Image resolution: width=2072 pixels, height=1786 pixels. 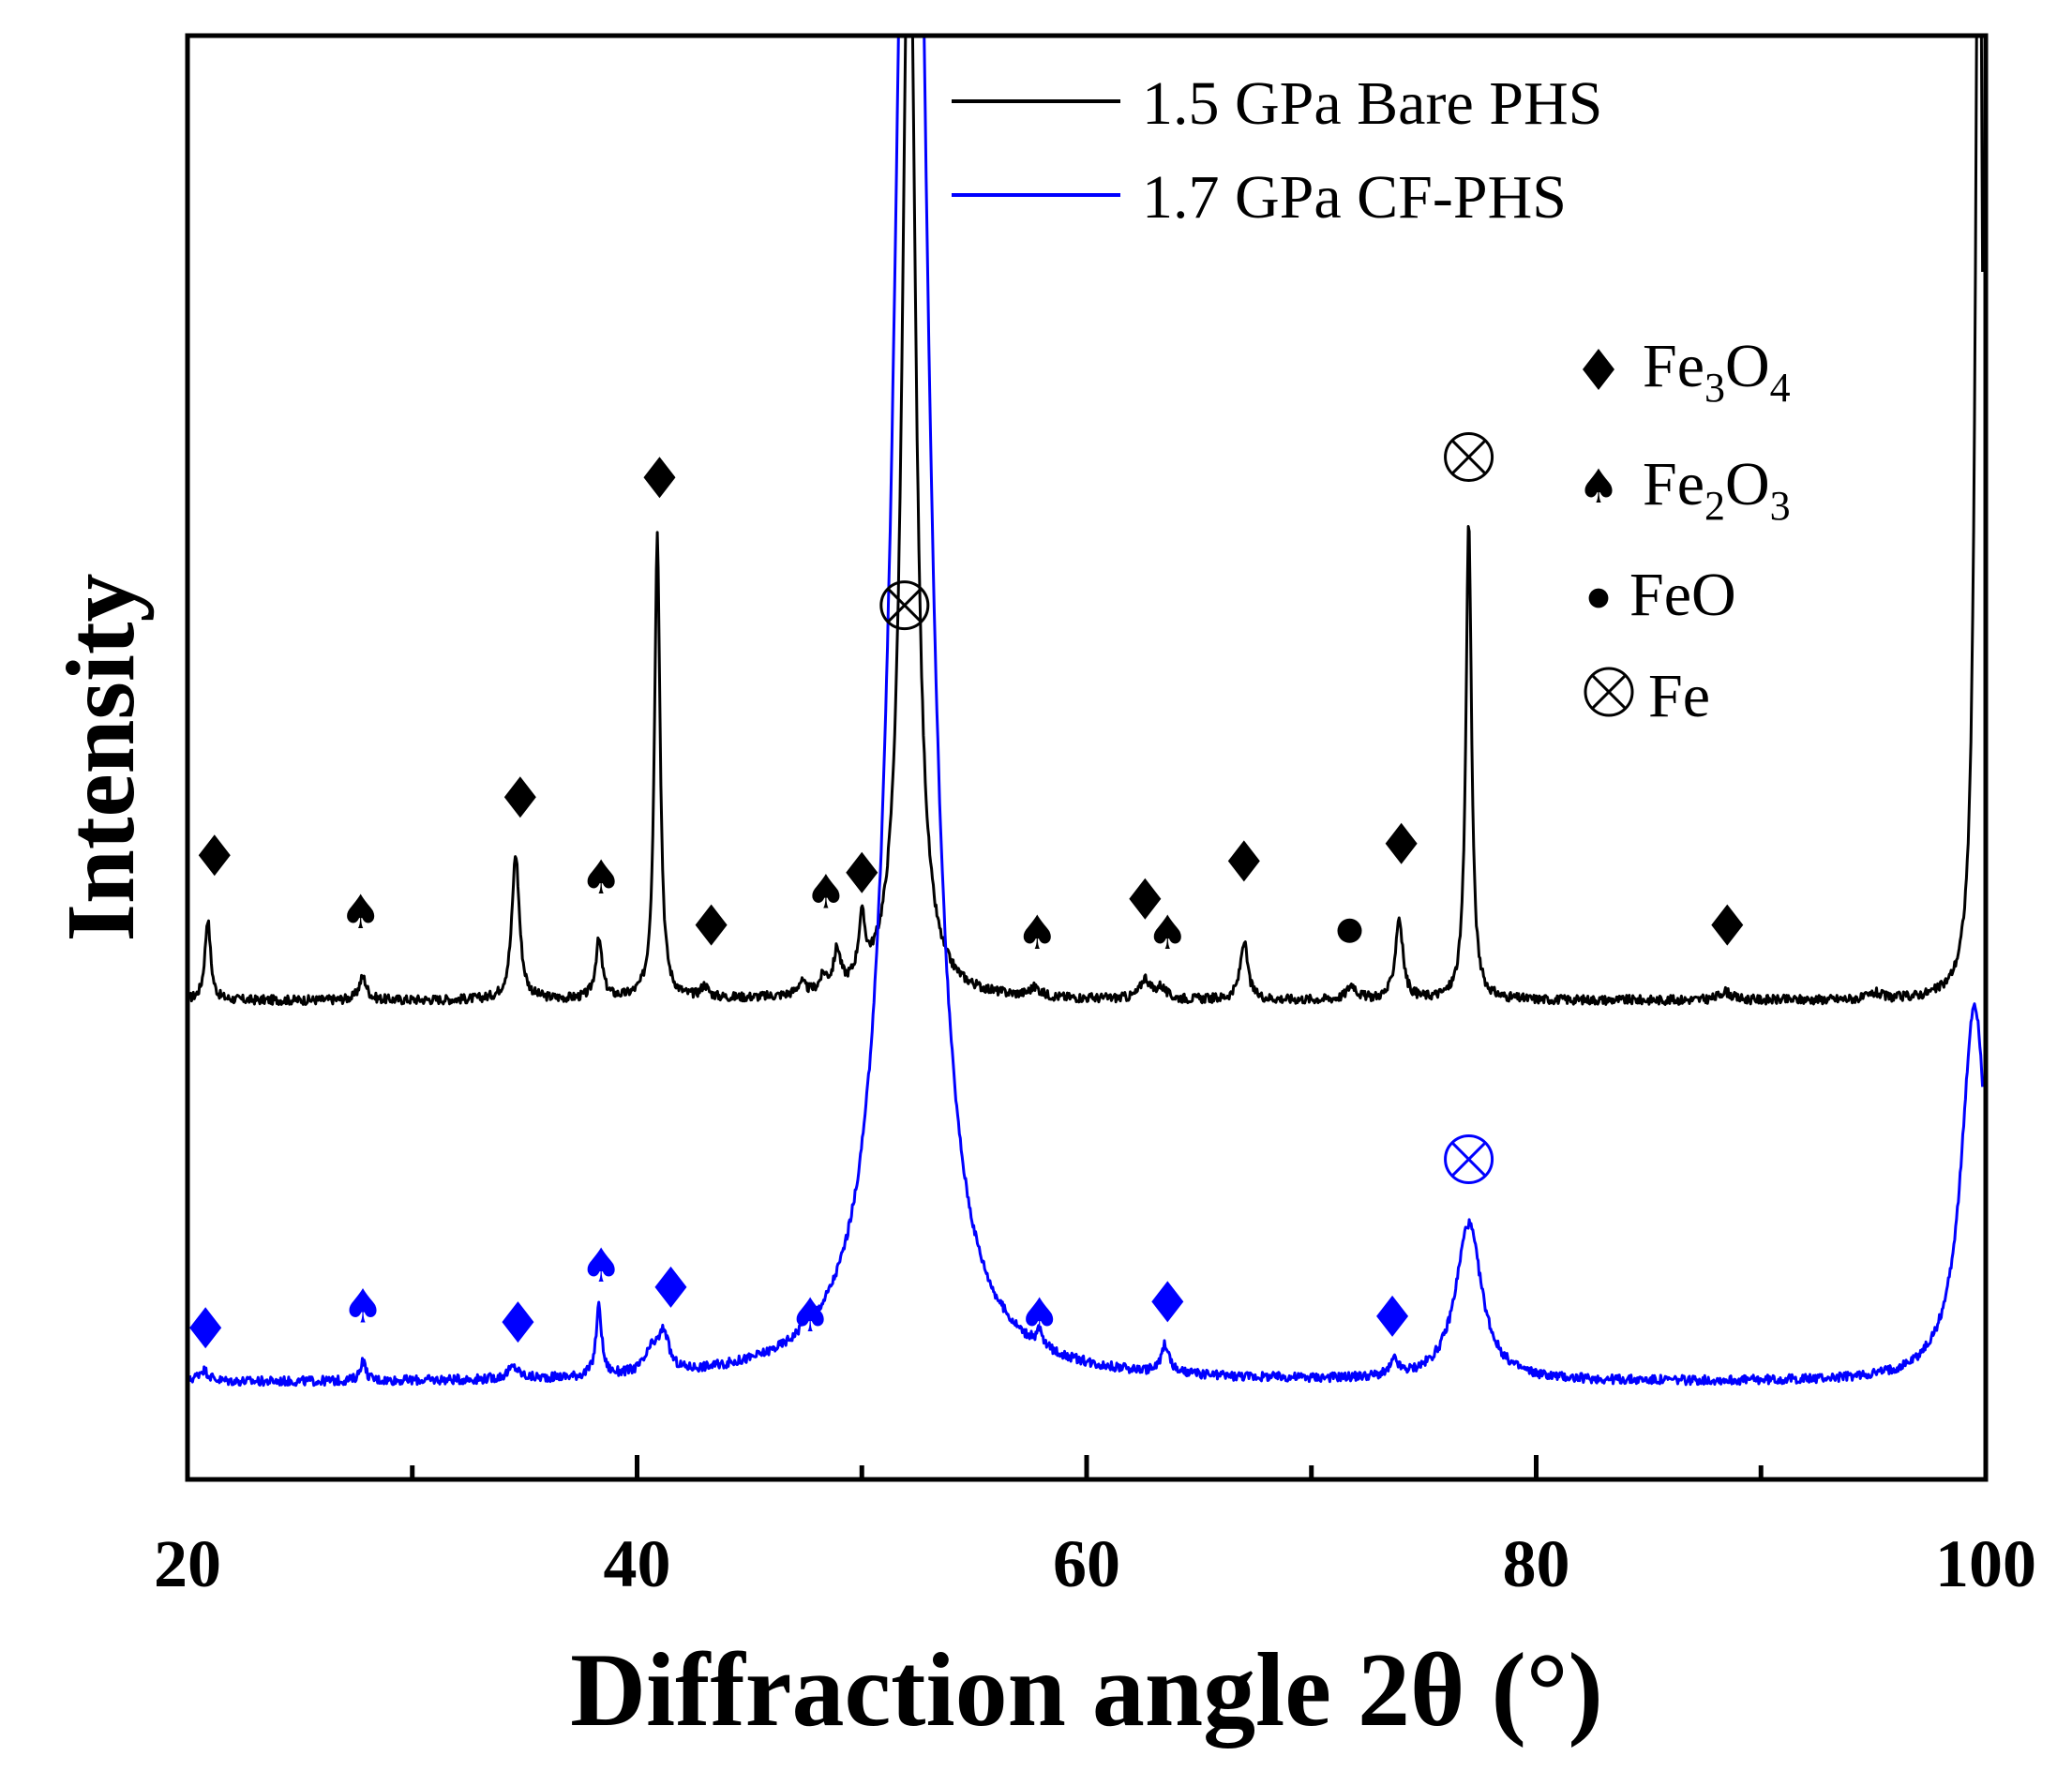 What do you see at coordinates (1277, 151) in the screenshot?
I see `series-legend: 1.5 GPa Bare PHS 1.7 GPa CF-PHS` at bounding box center [1277, 151].